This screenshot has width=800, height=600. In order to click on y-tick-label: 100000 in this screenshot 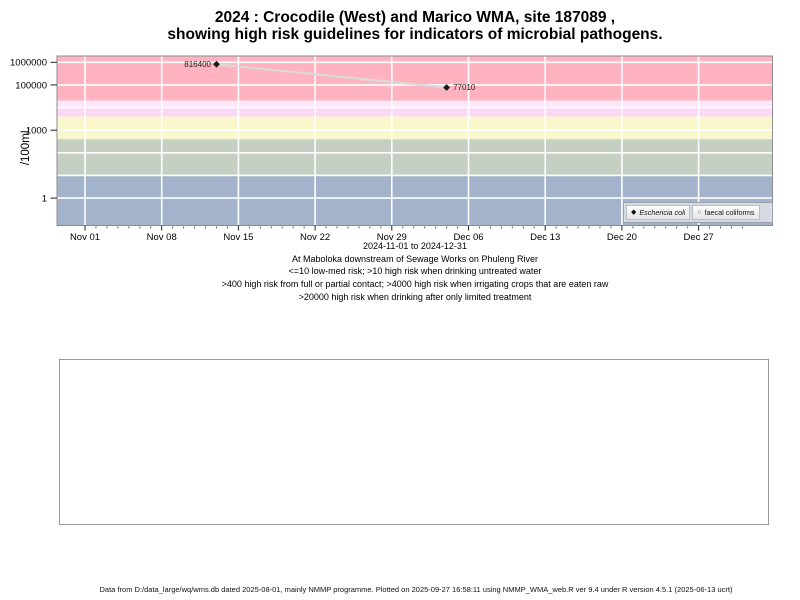, I will do `click(31, 85)`.